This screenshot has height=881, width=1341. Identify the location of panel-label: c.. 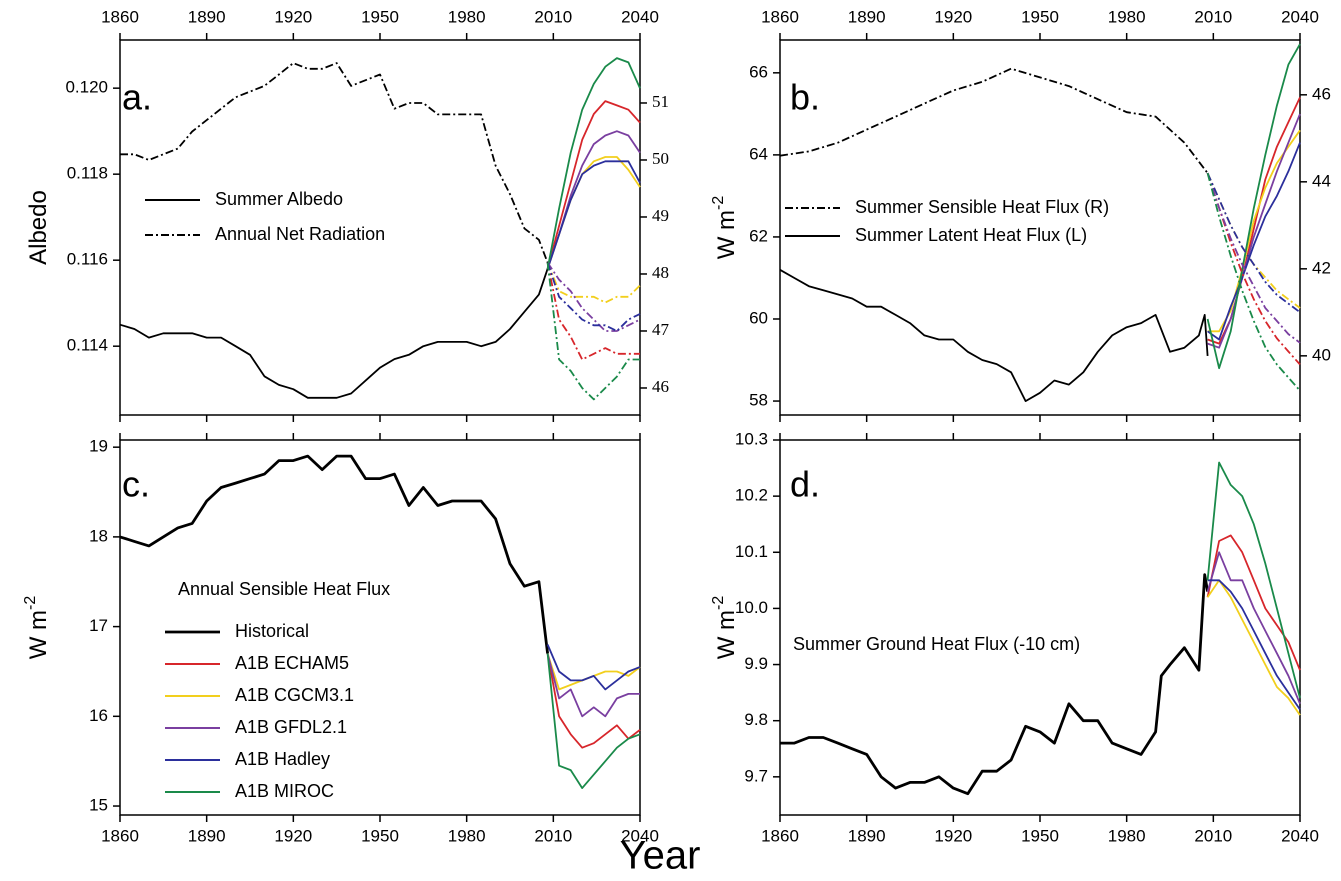
(136, 484).